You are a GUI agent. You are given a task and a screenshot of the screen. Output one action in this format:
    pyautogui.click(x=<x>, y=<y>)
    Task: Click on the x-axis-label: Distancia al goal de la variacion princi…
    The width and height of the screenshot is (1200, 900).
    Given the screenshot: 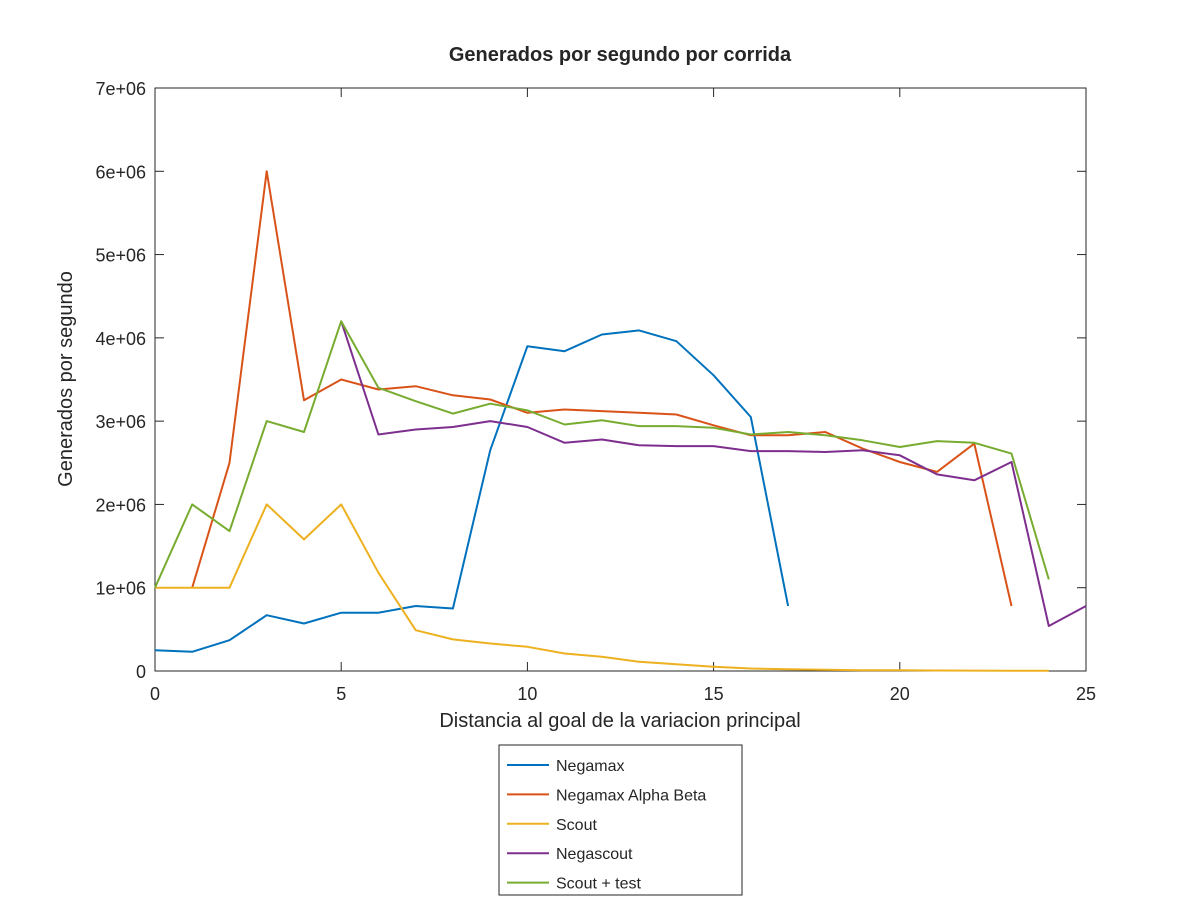 What is the action you would take?
    pyautogui.click(x=619, y=721)
    